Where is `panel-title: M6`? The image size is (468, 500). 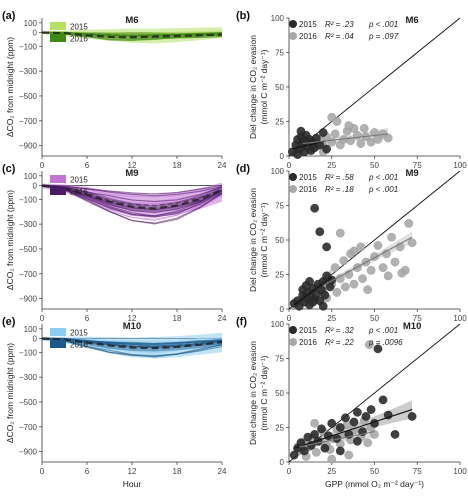
panel-title: M6 is located at coordinates (412, 20).